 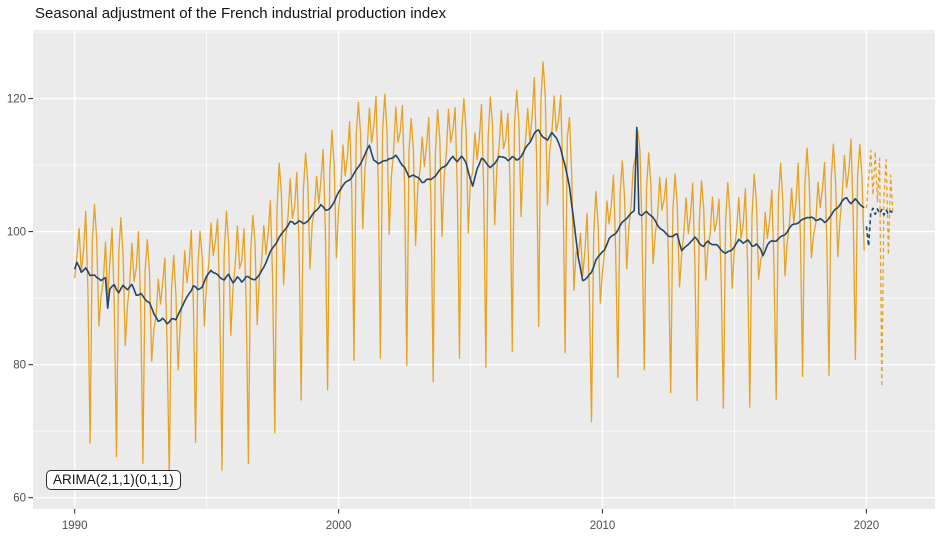 What do you see at coordinates (603, 526) in the screenshot?
I see `x-tick-label: 2010` at bounding box center [603, 526].